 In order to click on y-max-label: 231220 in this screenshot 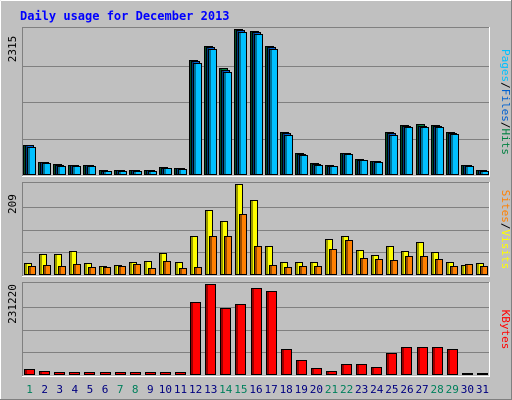, I will do `click(12, 304)`.